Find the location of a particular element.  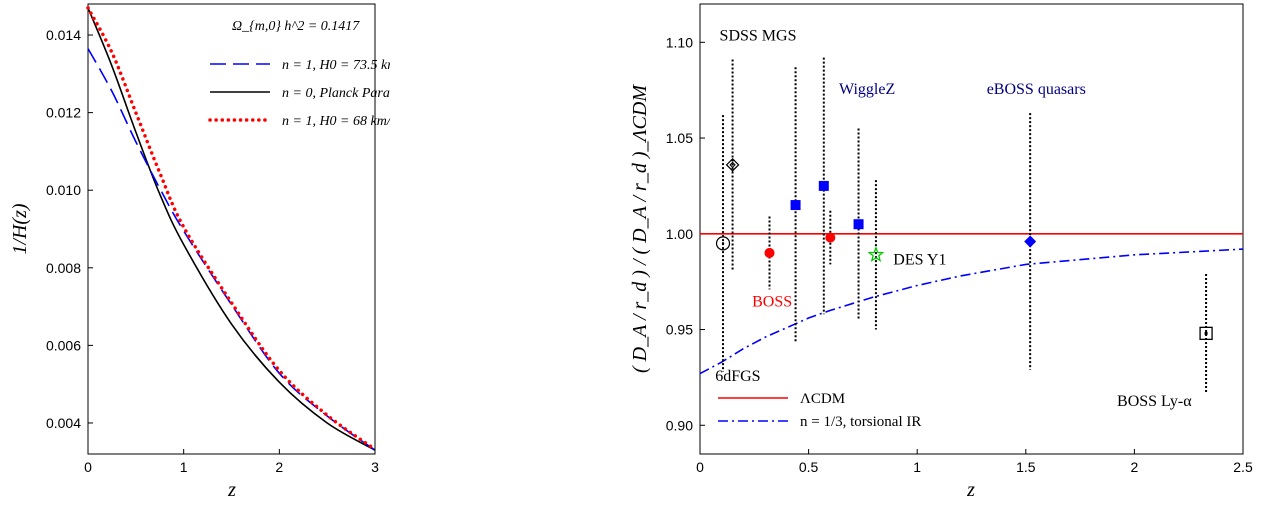

survey-label-2: eBOSS quasars is located at coordinates (1036, 89).